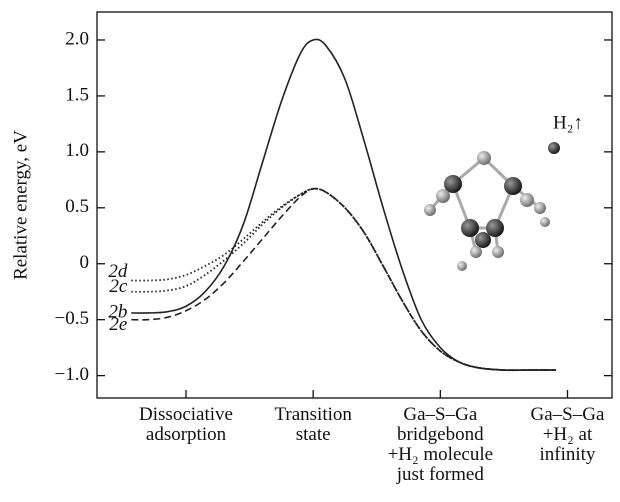 The width and height of the screenshot is (620, 502). What do you see at coordinates (118, 324) in the screenshot?
I see `series-label: 2e` at bounding box center [118, 324].